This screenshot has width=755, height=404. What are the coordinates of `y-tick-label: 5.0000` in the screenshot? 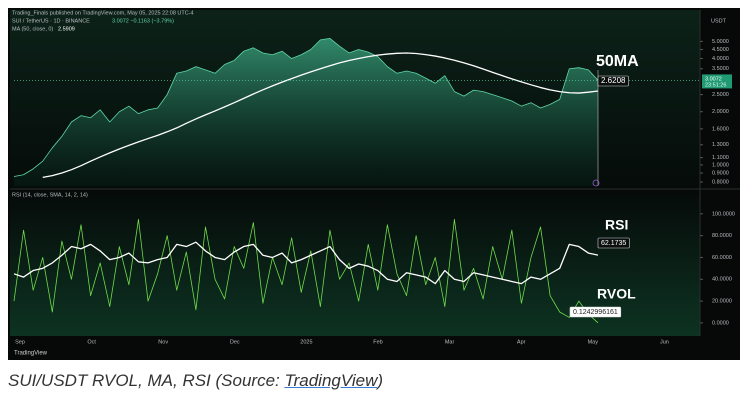 It's located at (720, 42).